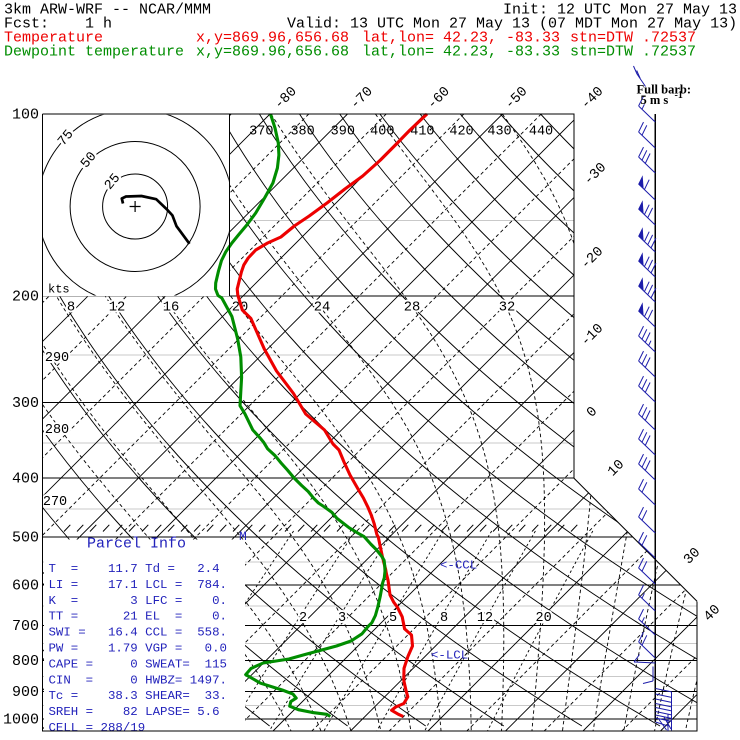 The image size is (740, 740). Describe the element at coordinates (322, 308) in the screenshot. I see `svg-text: 24` at that location.